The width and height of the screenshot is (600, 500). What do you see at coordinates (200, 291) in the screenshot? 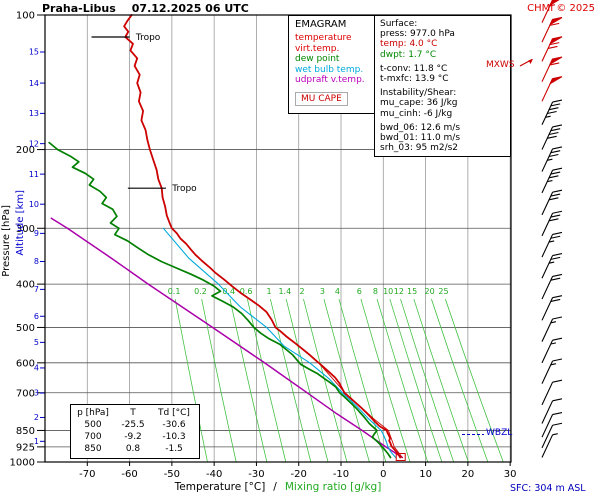
I see `mixing-ratio-label: 0.2` at bounding box center [200, 291].